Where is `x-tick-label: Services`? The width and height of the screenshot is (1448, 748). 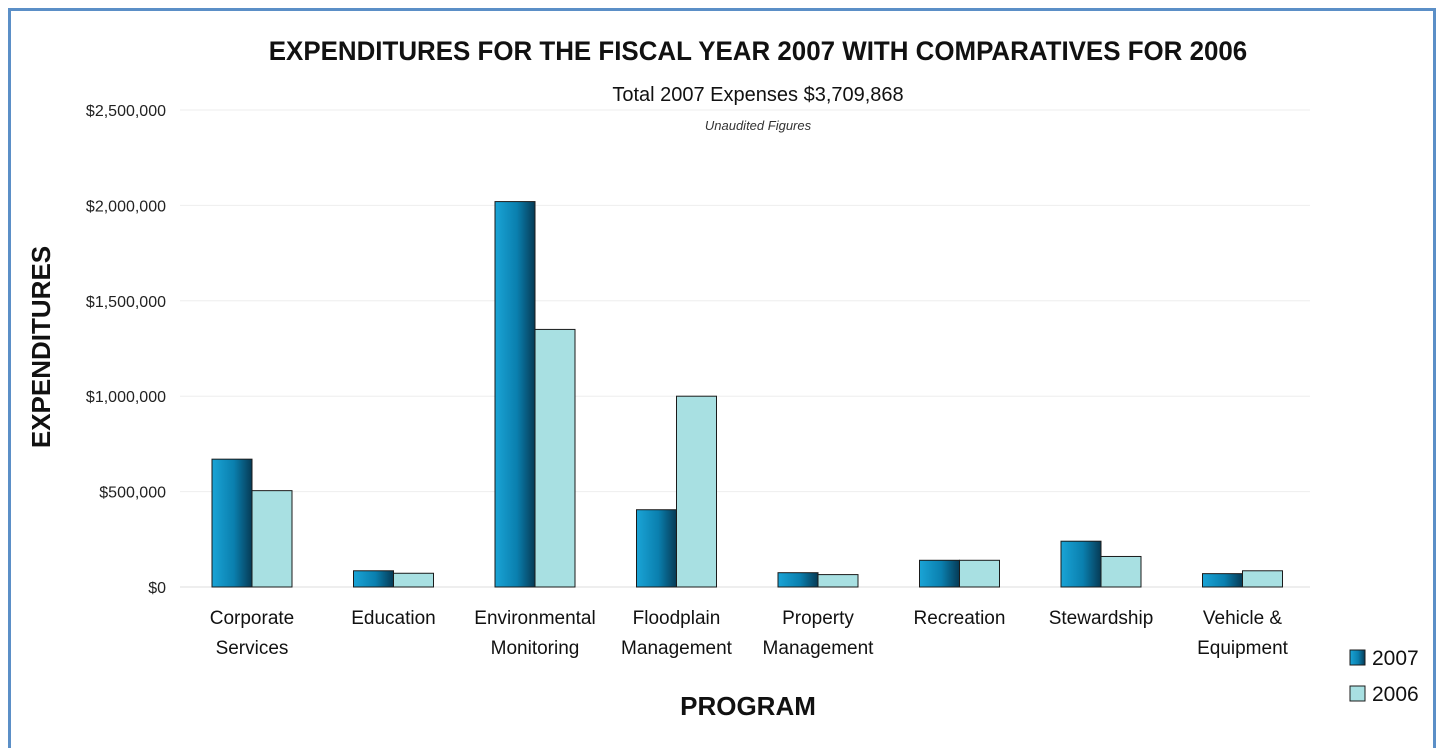 x-tick-label: Services is located at coordinates (252, 648).